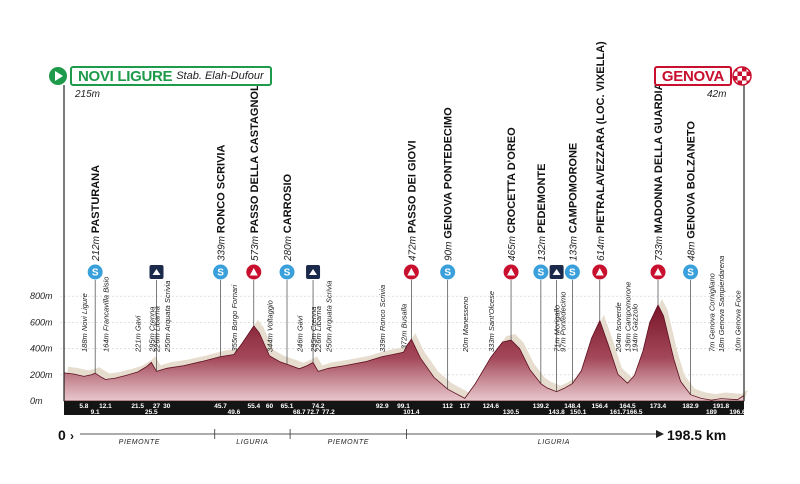 This screenshot has height=484, width=800. Describe the element at coordinates (41, 349) in the screenshot. I see `altitude-tick: 400m` at that location.